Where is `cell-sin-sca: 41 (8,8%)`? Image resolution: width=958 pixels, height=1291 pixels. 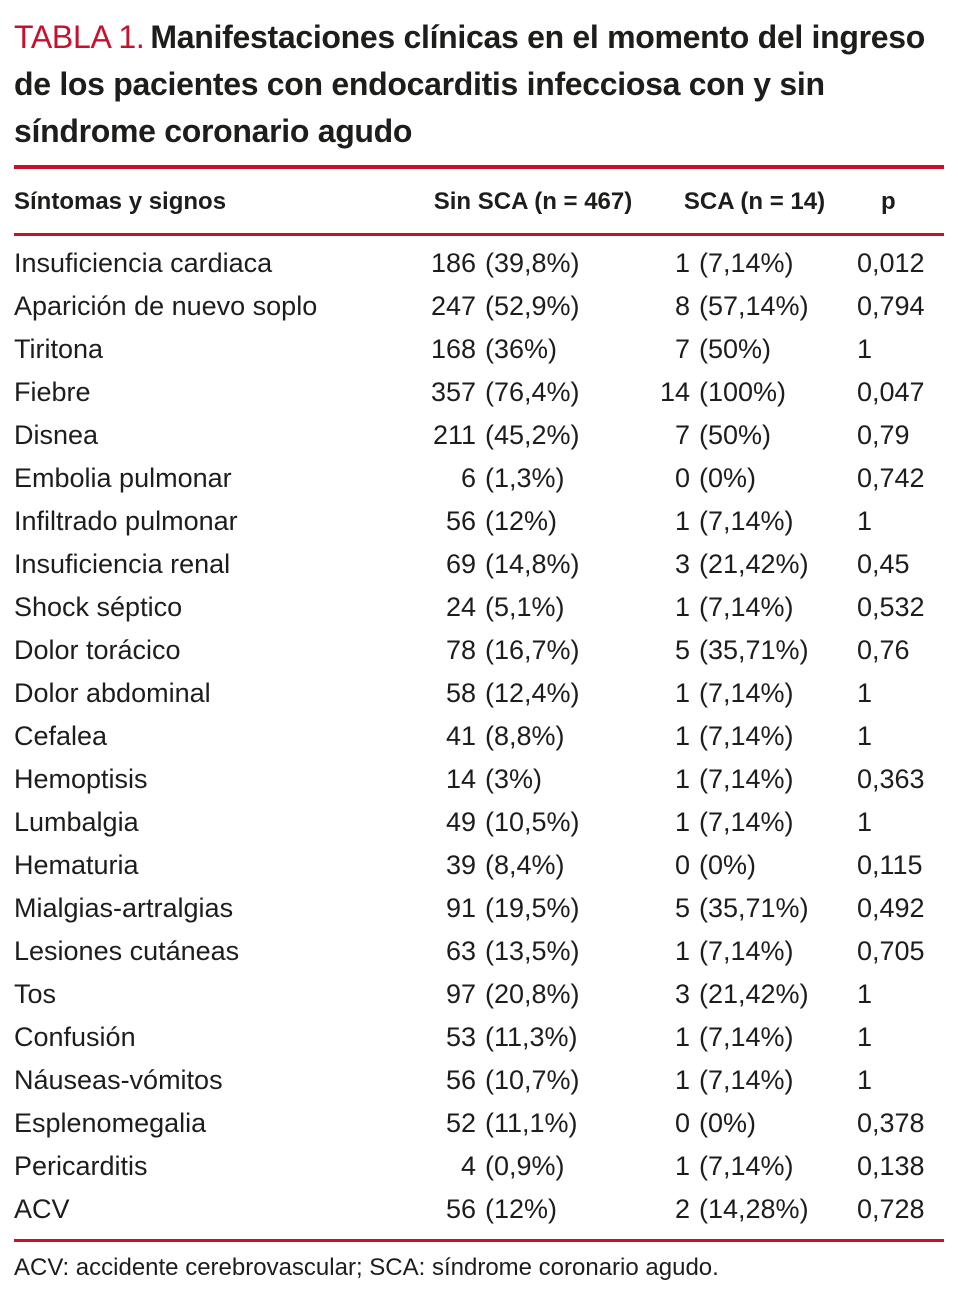 cell-sin-sca: 41 (8,8%) is located at coordinates (533, 736).